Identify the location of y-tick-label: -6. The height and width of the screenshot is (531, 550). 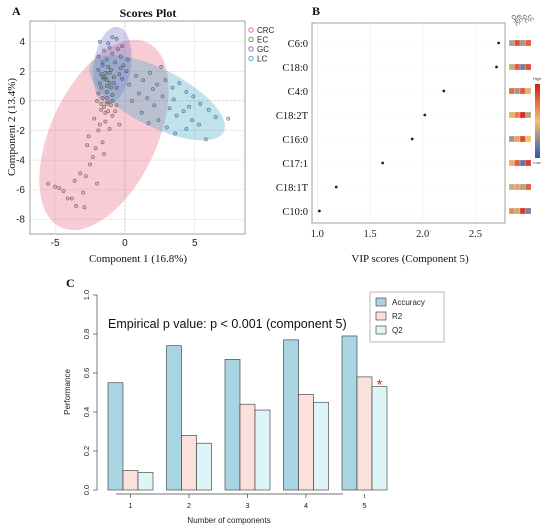
(20, 190).